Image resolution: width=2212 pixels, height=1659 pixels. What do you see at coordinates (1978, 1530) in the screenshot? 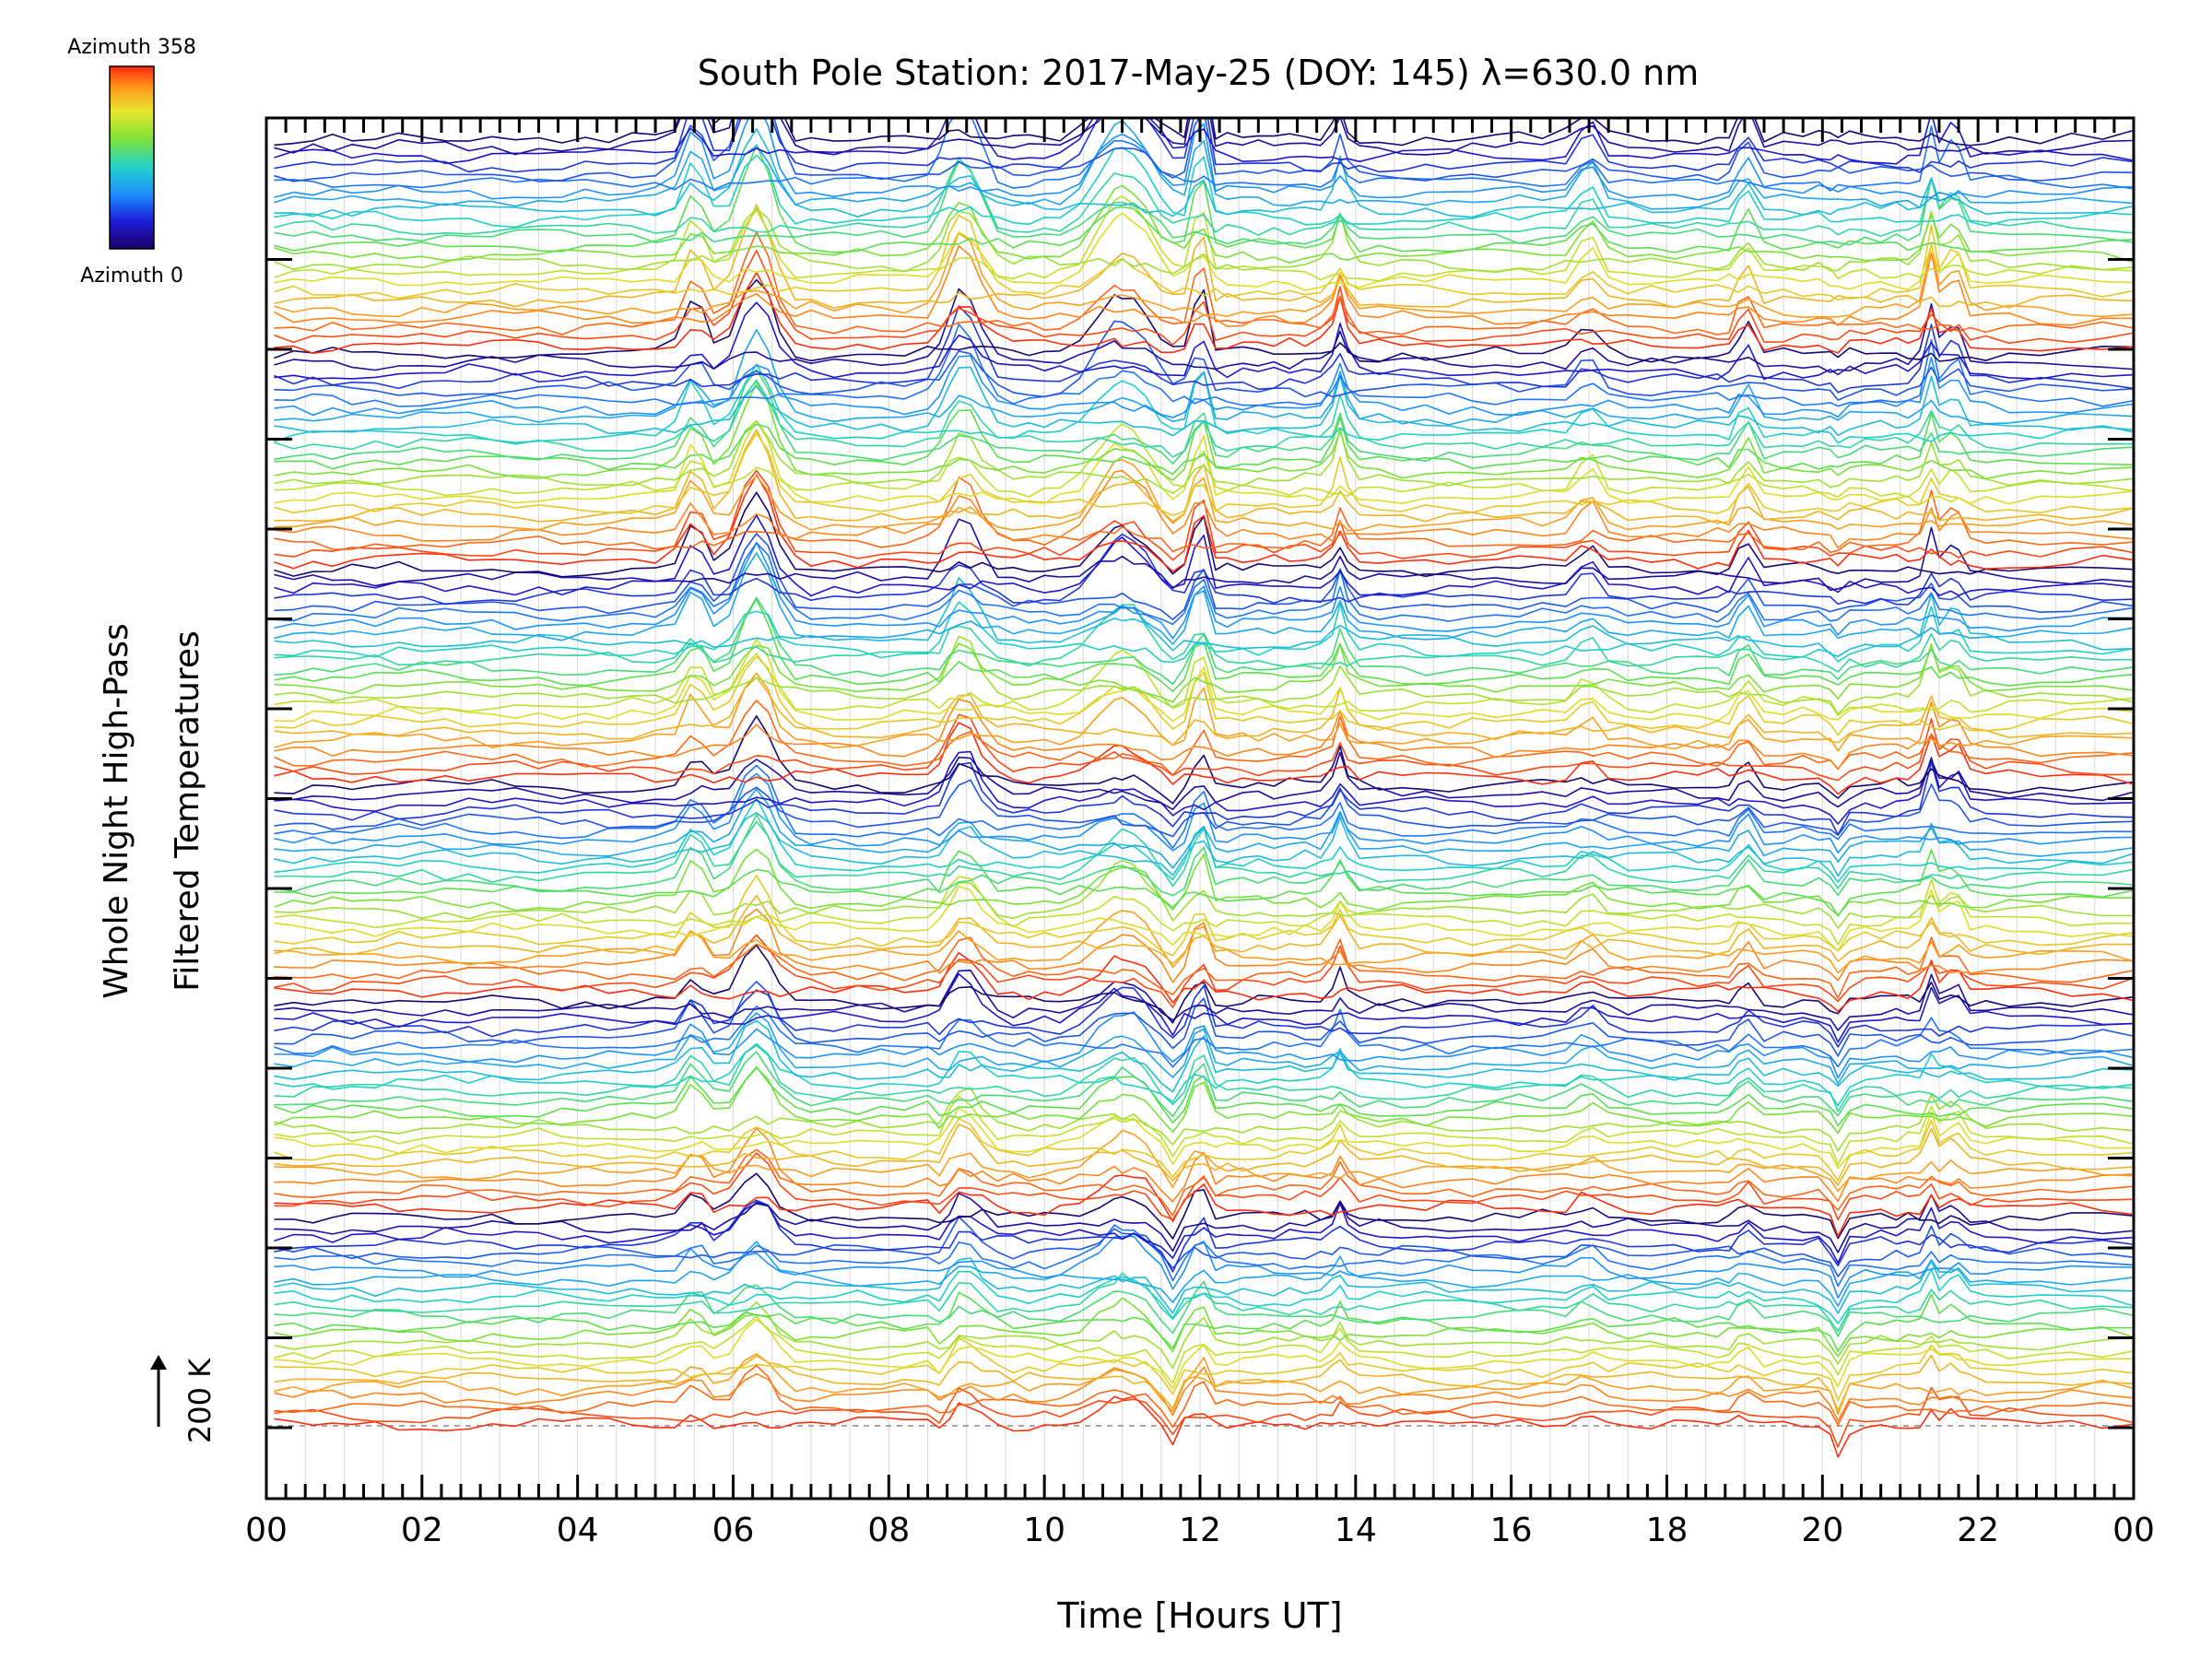
I see `x-tick-label: 22` at bounding box center [1978, 1530].